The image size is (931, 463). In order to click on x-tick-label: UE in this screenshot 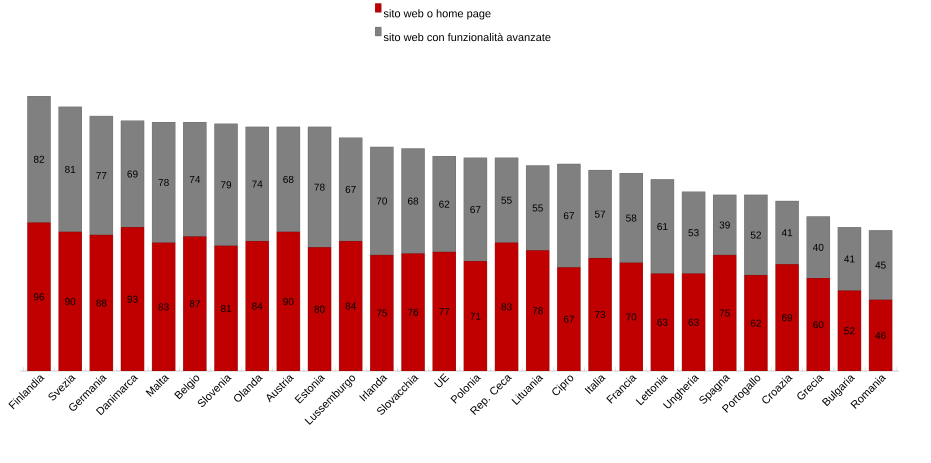, I will do `click(442, 380)`.